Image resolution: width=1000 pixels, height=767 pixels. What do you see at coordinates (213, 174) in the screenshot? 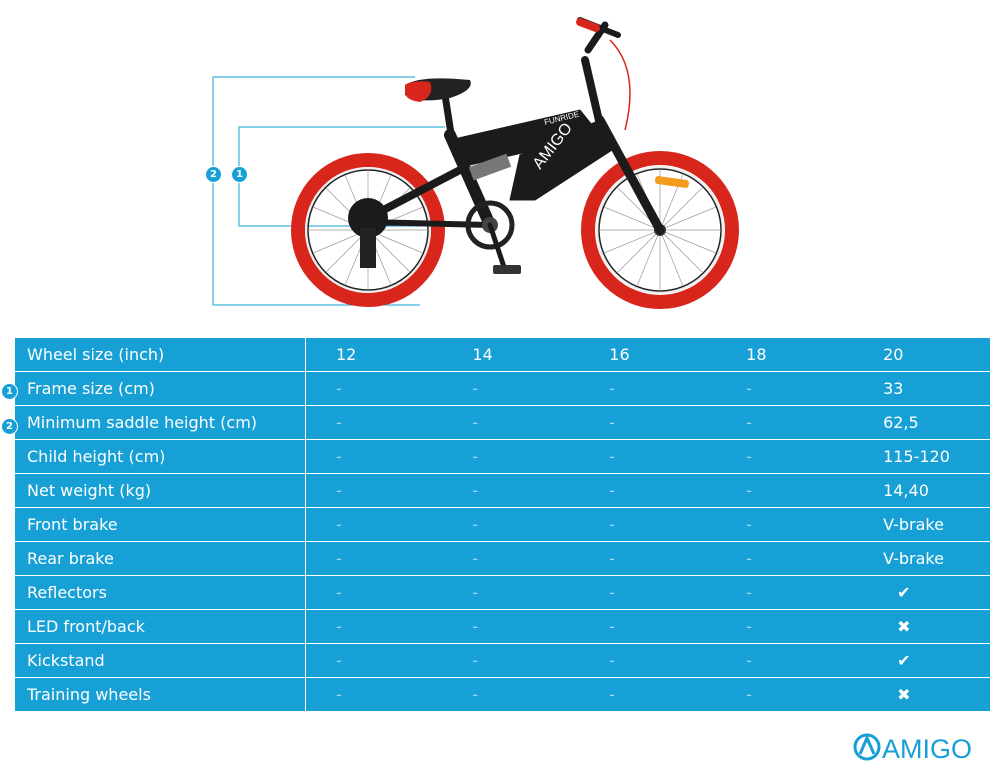
I see `saddle-height-marker: 2` at bounding box center [213, 174].